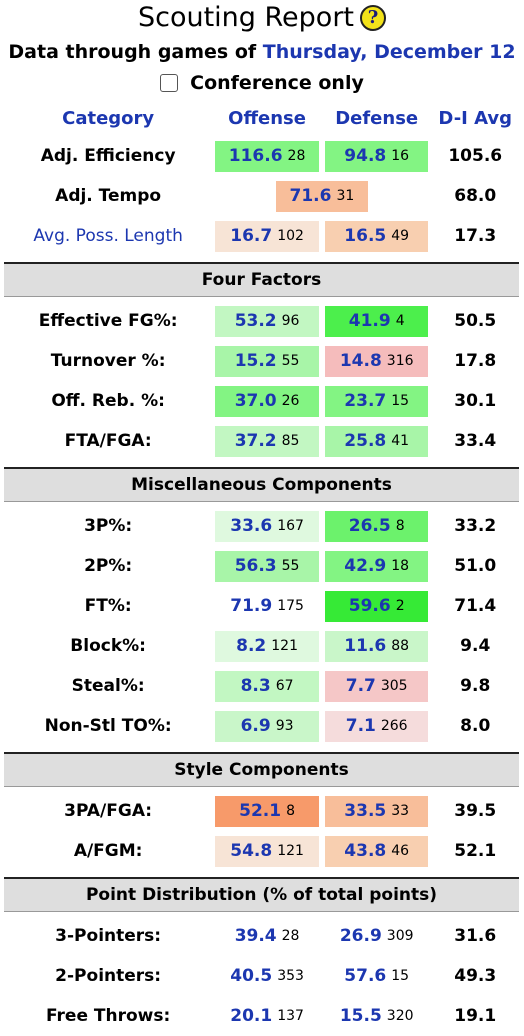  I want to click on offense-value: 71.9 175, so click(267, 606).